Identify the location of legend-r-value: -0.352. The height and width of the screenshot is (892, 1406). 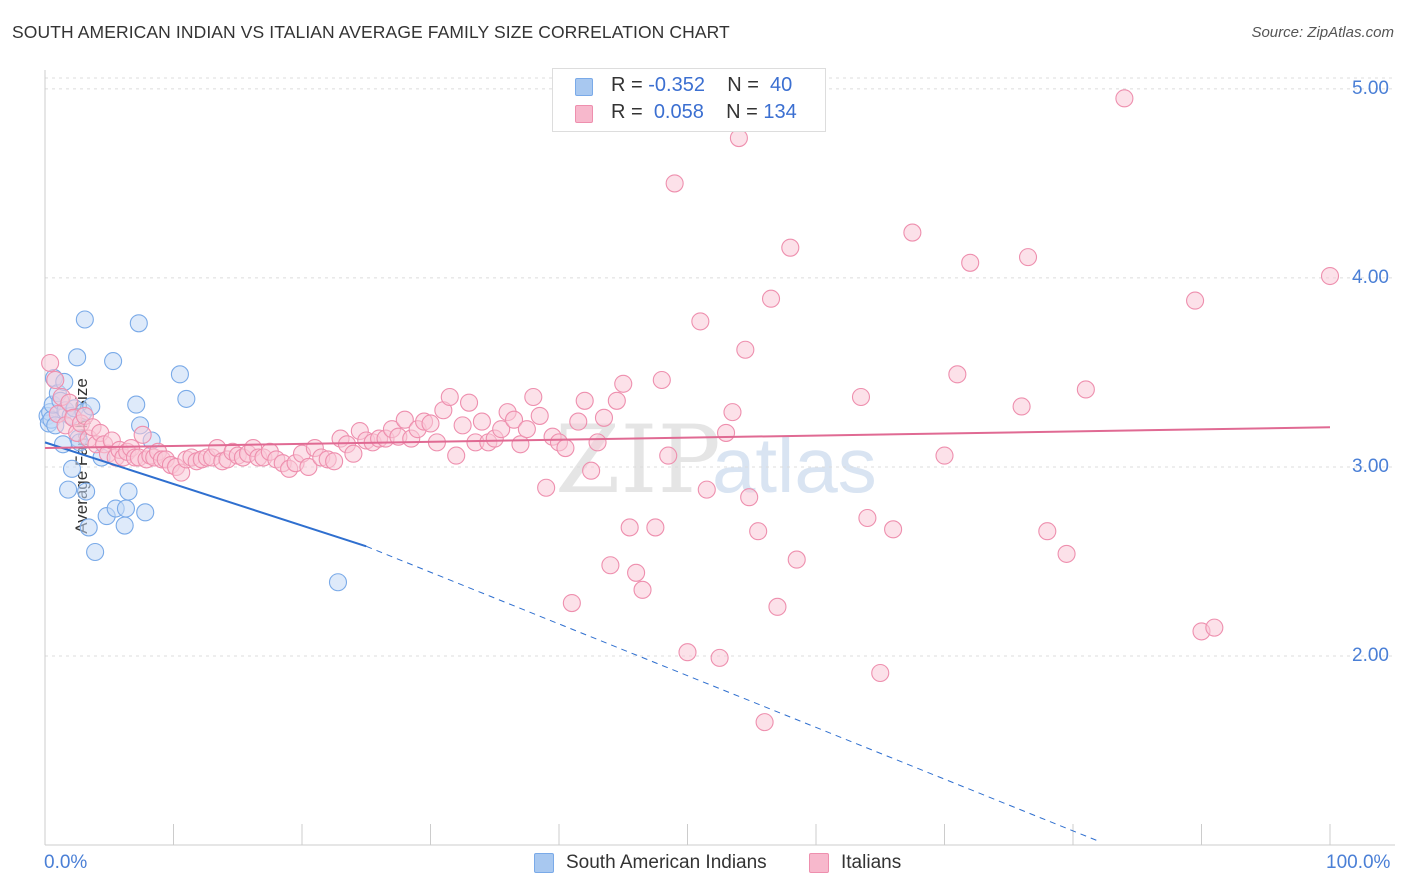
(676, 85).